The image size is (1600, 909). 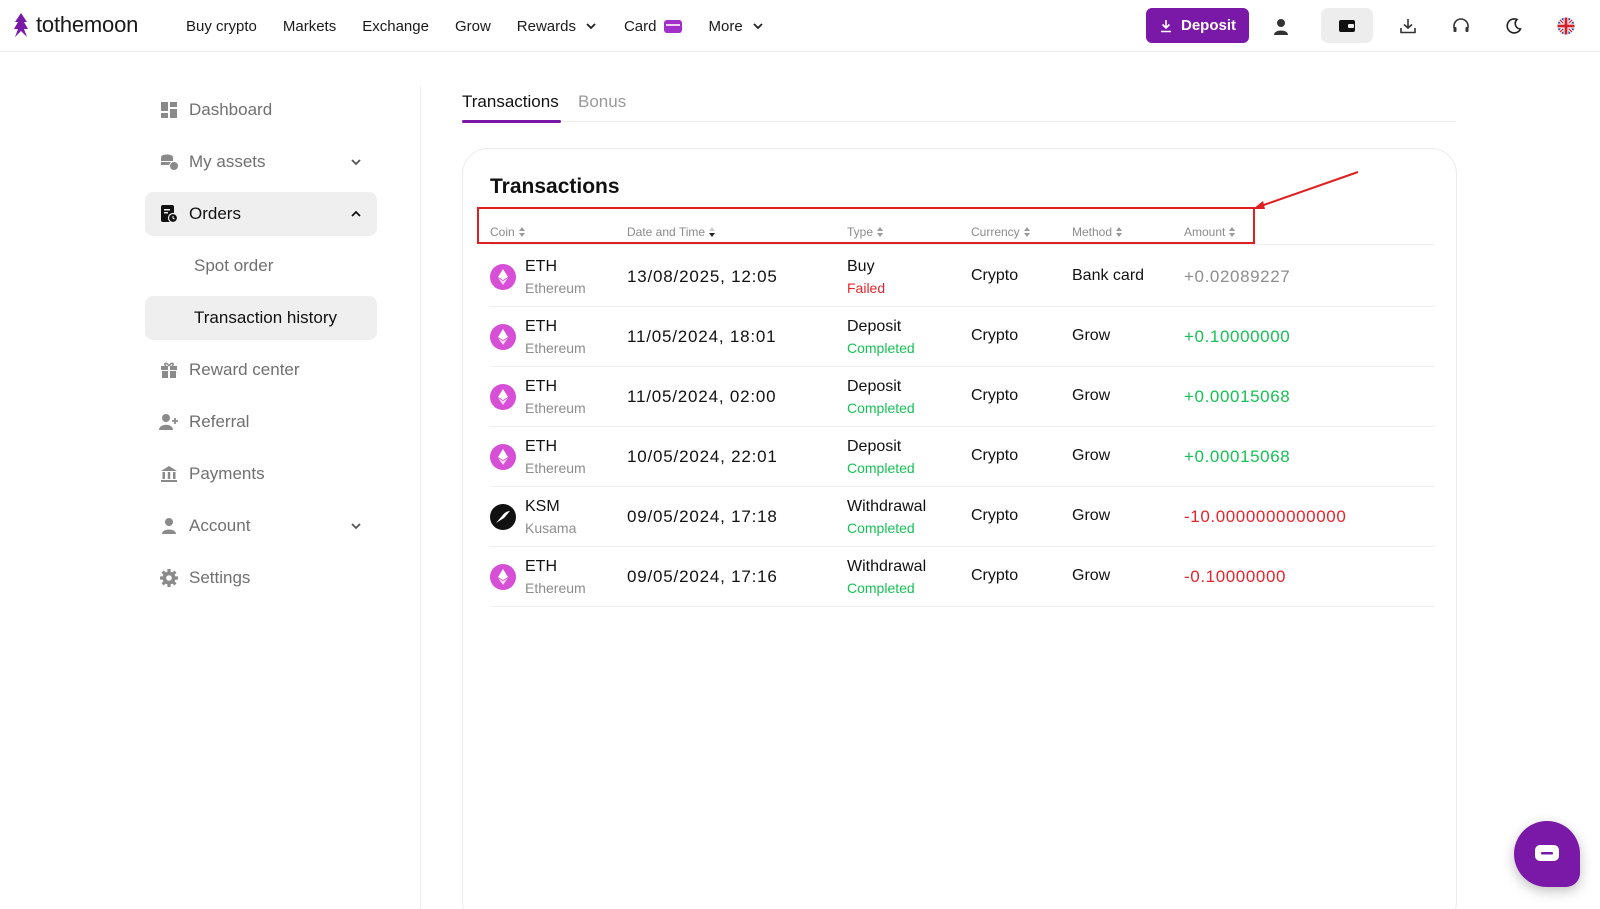 I want to click on sidebar-item-reward-center: Reward center, so click(x=261, y=370).